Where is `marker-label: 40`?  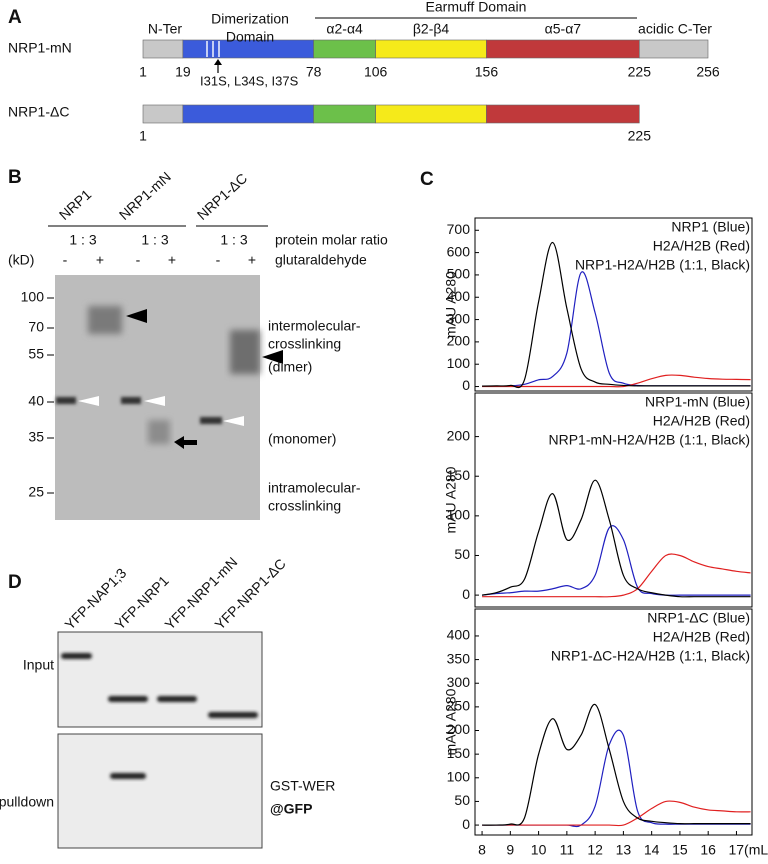
marker-label: 40 is located at coordinates (36, 401).